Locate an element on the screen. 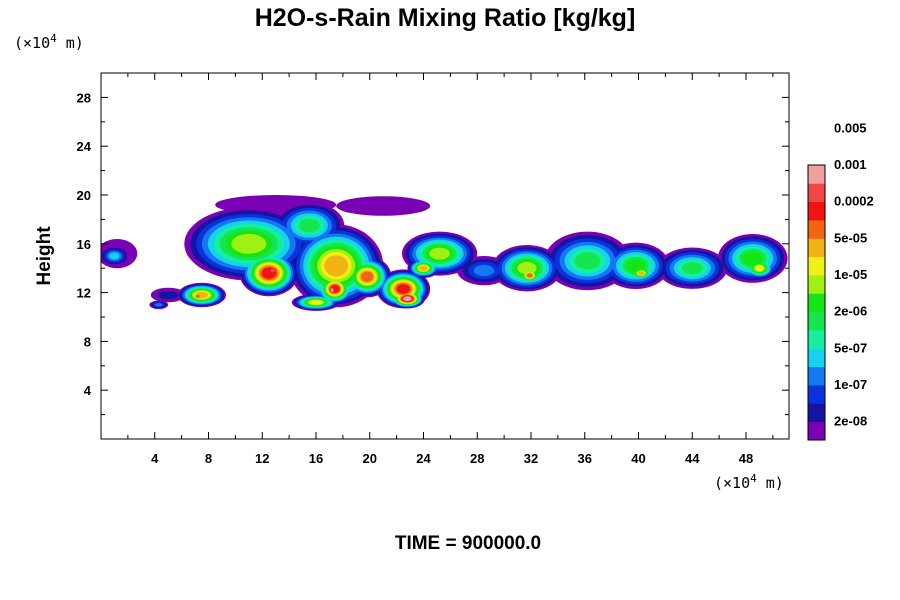 The image size is (900, 600). chart-title: H2O-s-Rain Mixing Ratio [kg/kg] is located at coordinates (445, 18).